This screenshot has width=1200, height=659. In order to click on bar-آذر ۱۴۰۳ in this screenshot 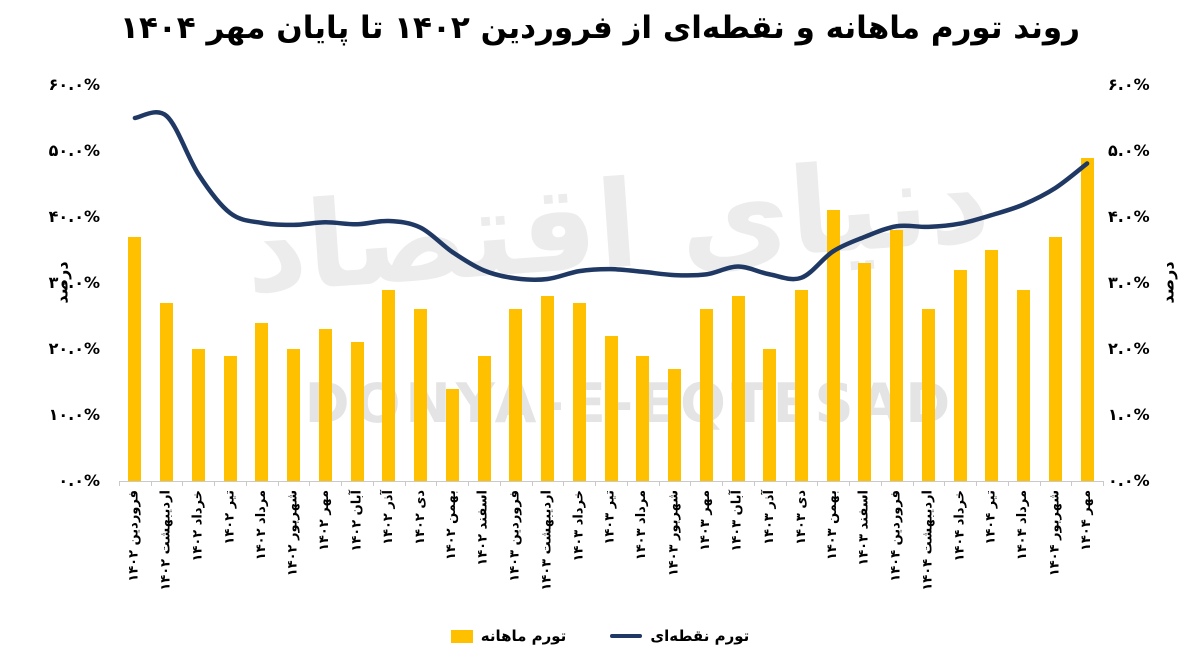, I will do `click(770, 415)`.